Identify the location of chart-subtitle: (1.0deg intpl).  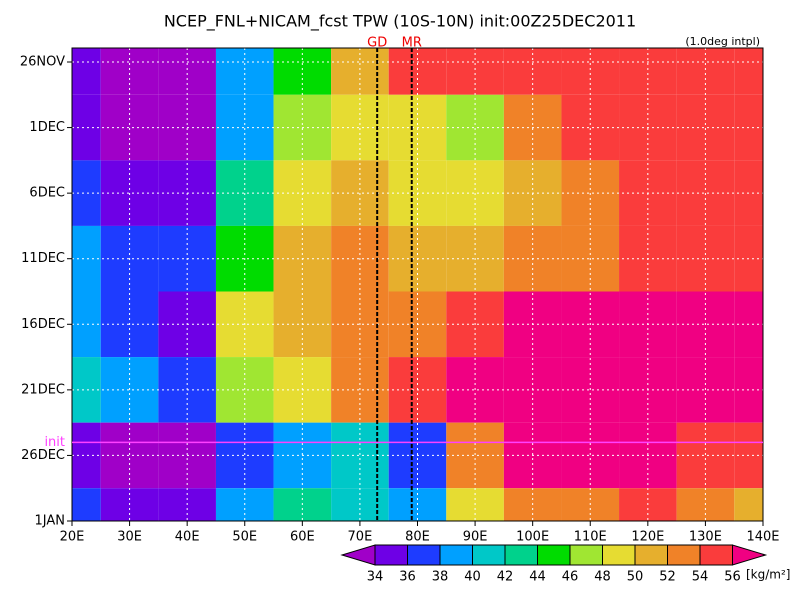
(722, 41).